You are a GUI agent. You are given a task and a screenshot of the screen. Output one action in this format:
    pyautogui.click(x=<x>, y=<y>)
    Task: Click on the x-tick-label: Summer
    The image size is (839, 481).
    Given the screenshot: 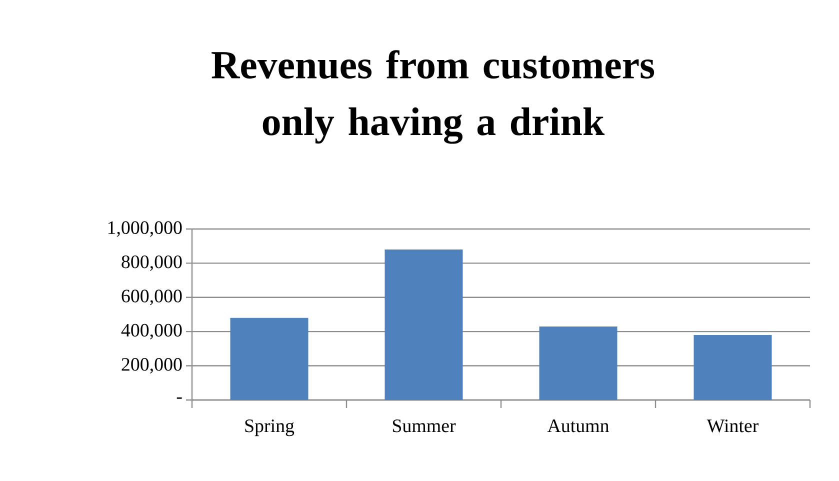 What is the action you would take?
    pyautogui.click(x=424, y=426)
    